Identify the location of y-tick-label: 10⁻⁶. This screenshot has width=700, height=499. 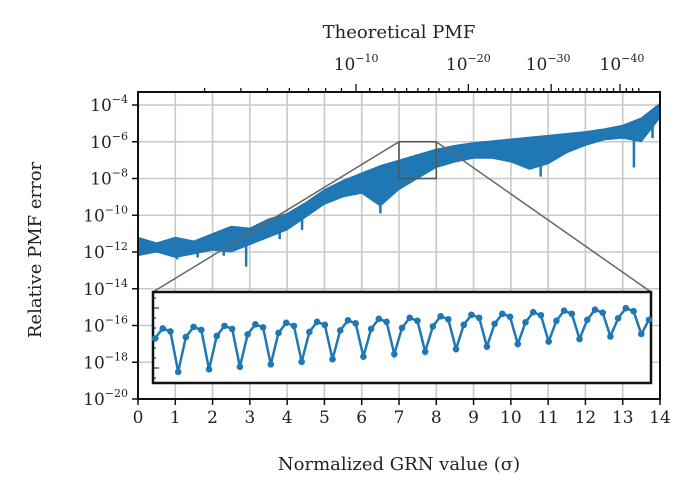
(109, 141).